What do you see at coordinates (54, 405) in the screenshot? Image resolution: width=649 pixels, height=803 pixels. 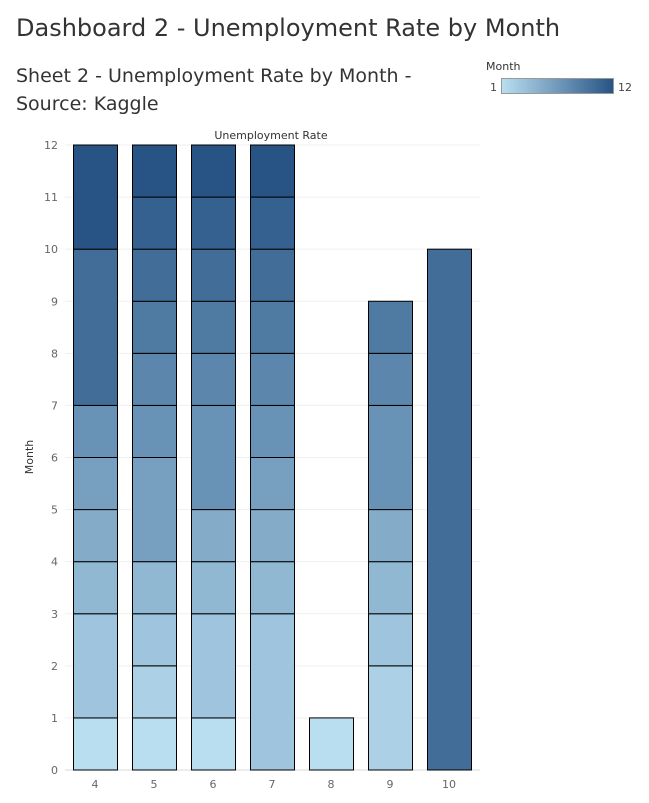 I see `y-tick-label: 7` at bounding box center [54, 405].